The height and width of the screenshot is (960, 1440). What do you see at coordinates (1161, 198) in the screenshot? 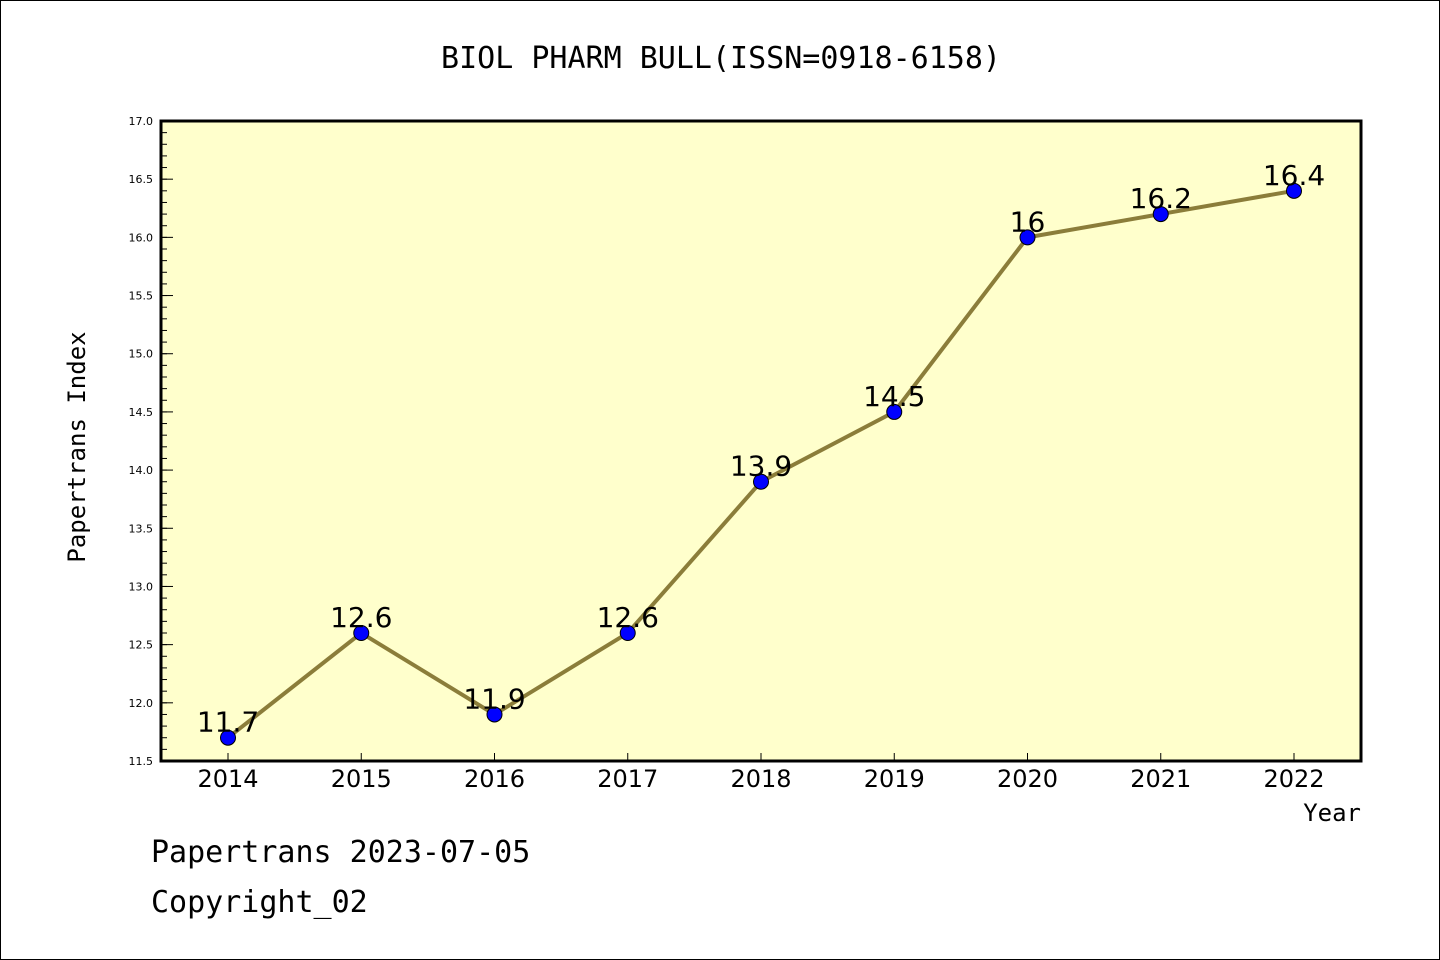
I see `data-label: 16.2` at bounding box center [1161, 198].